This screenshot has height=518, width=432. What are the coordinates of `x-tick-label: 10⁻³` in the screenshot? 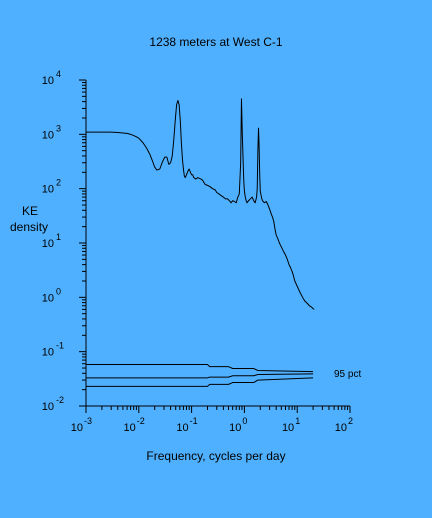 It's located at (81, 425).